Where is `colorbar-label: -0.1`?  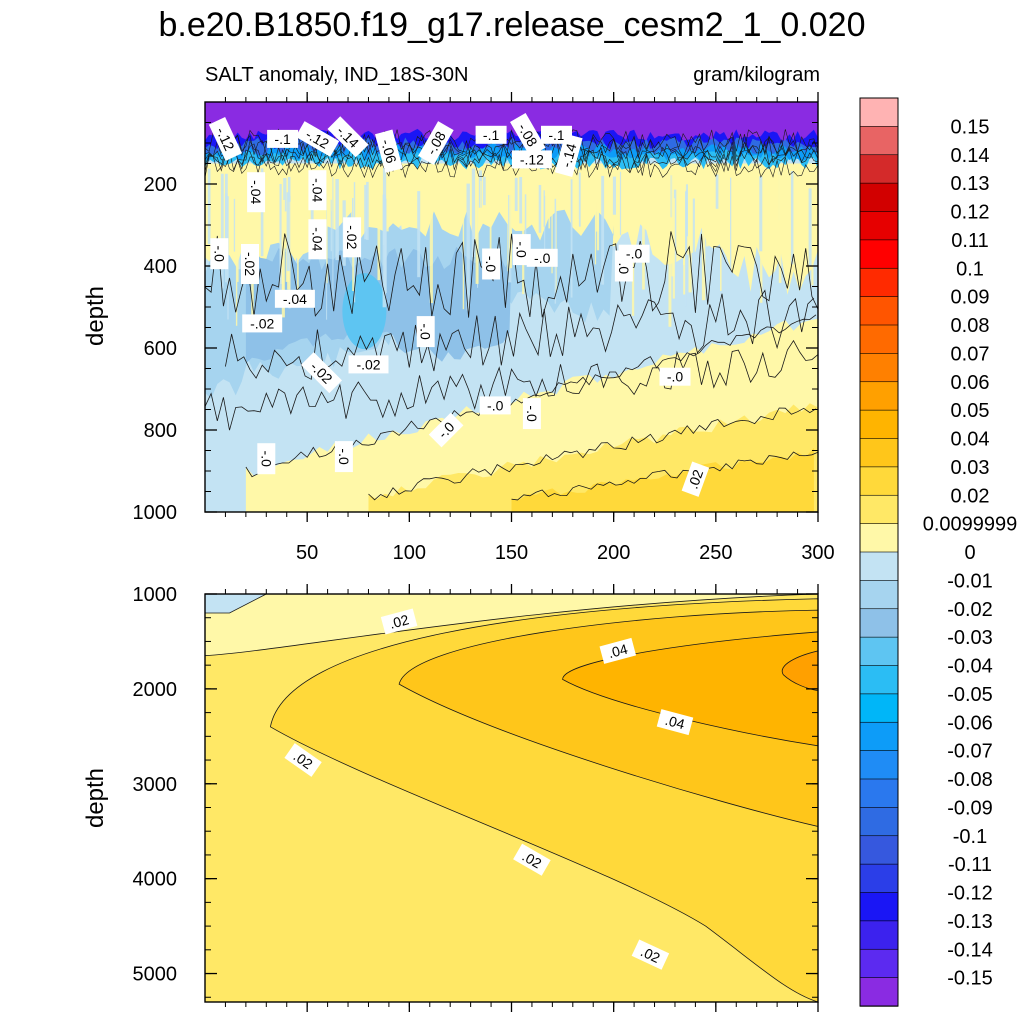 colorbar-label: -0.1 is located at coordinates (970, 837).